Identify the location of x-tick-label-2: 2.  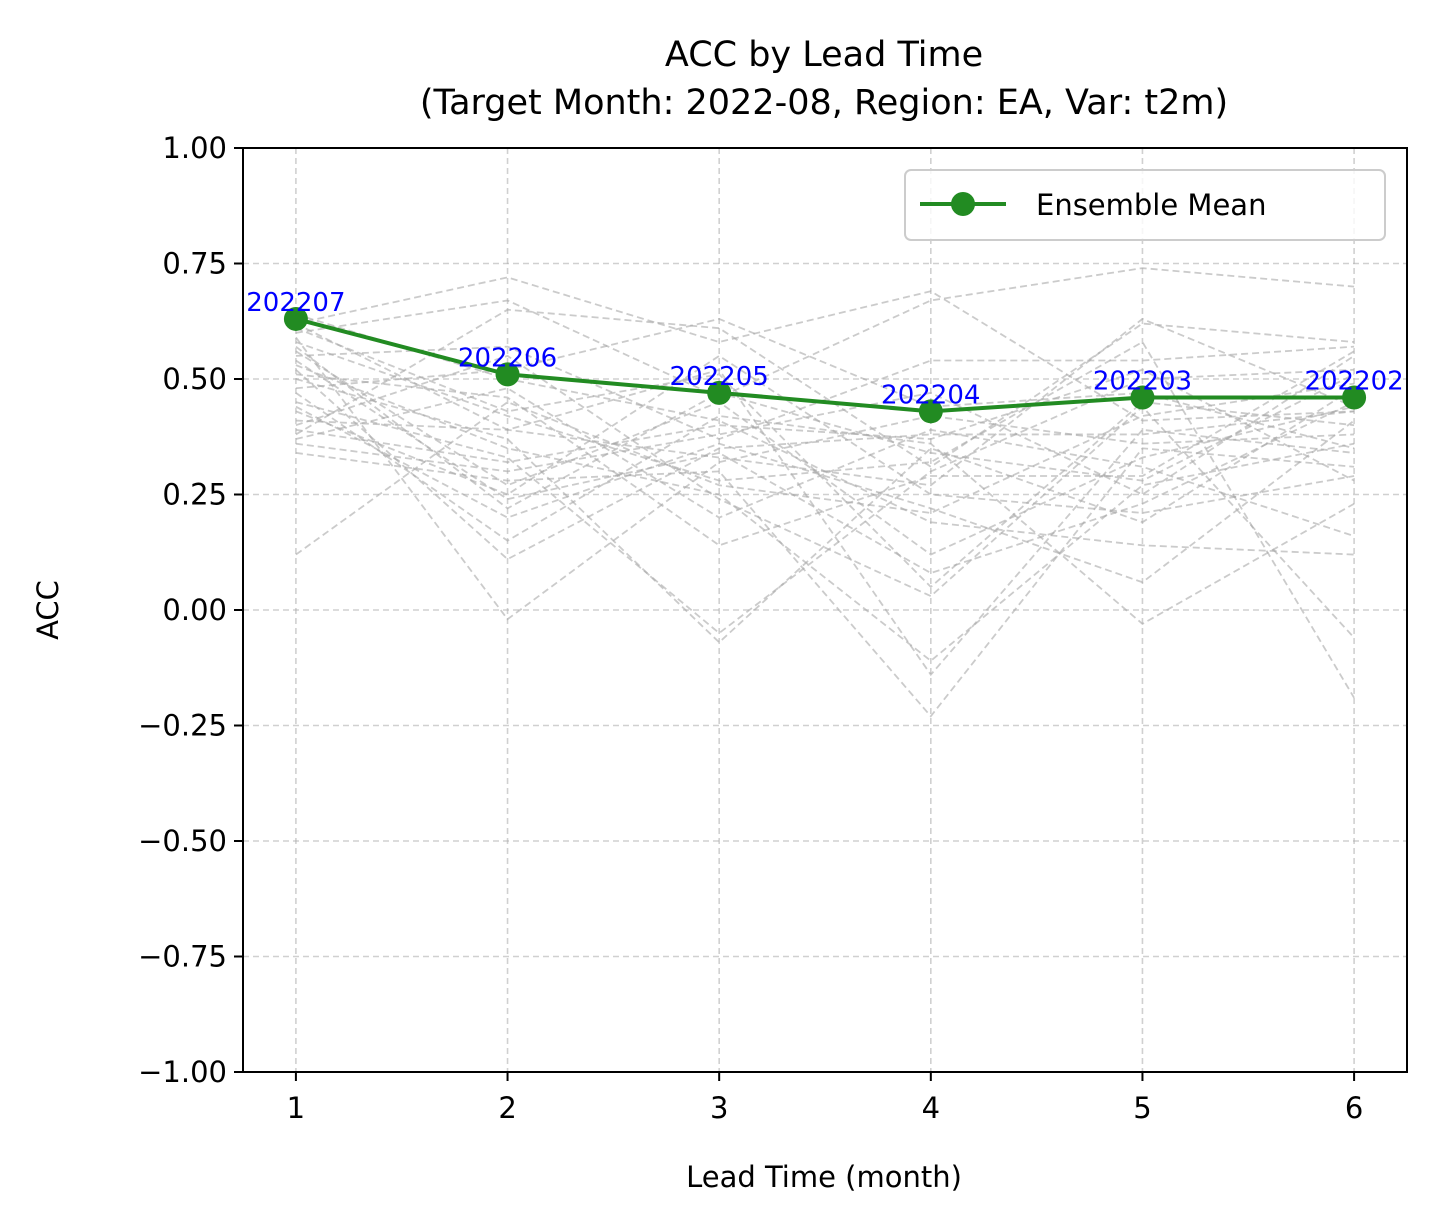
(507, 1108).